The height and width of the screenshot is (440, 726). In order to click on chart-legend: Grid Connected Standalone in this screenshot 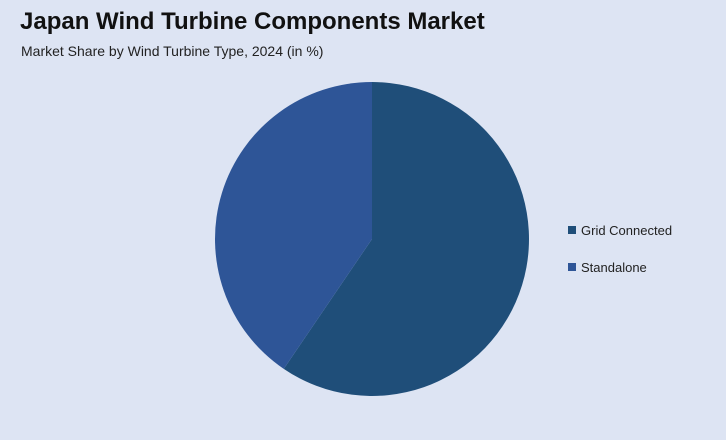, I will do `click(620, 257)`.